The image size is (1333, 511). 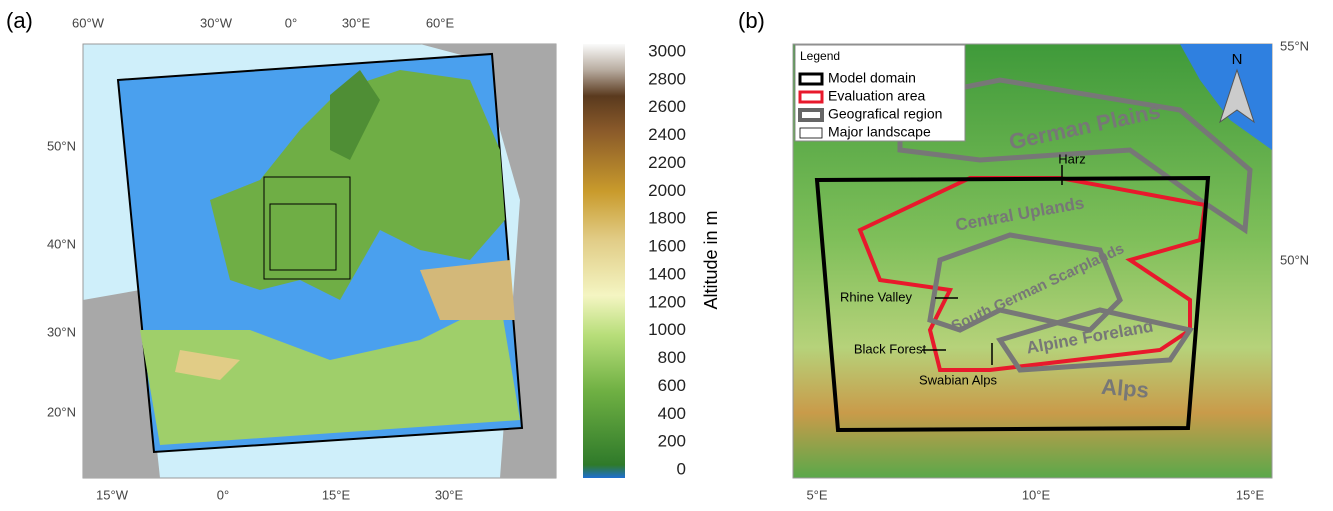 I want to click on legend-item: Geografical region, so click(x=885, y=114).